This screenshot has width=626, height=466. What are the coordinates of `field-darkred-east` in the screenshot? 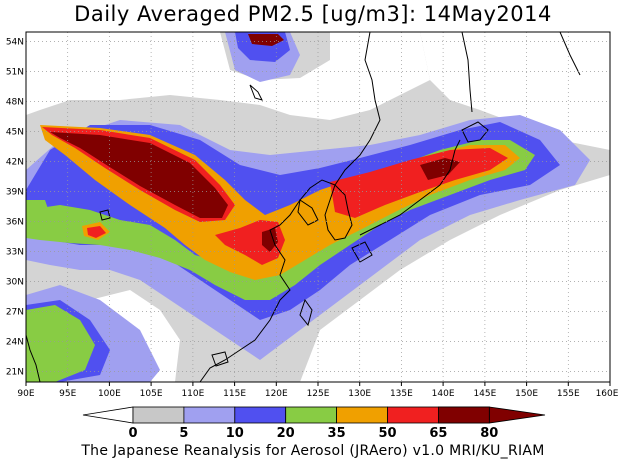 It's located at (440, 169).